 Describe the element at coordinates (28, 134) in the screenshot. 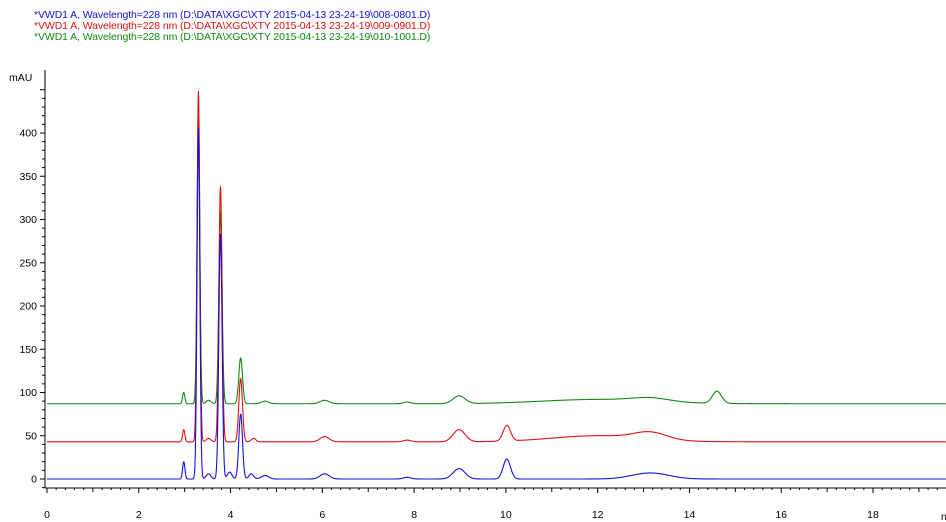

I see `y-tick-label: 400` at that location.